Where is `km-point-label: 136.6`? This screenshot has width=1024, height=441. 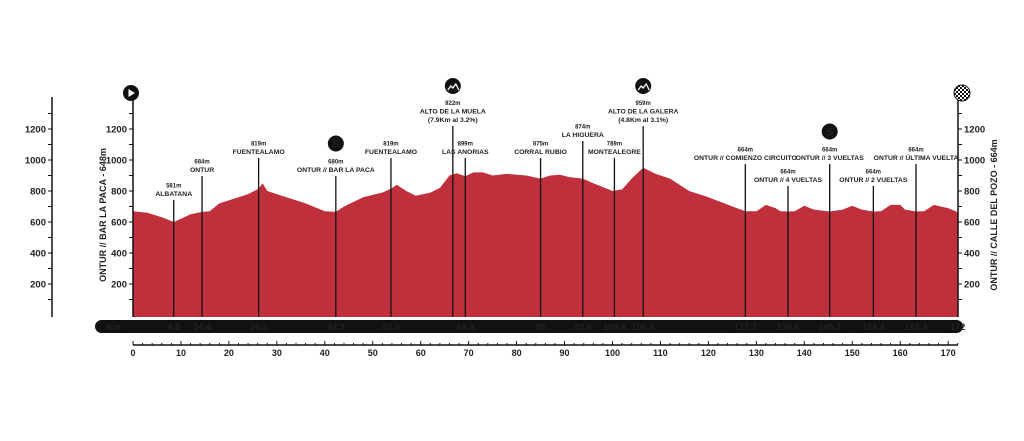 km-point-label: 136.6 is located at coordinates (788, 327).